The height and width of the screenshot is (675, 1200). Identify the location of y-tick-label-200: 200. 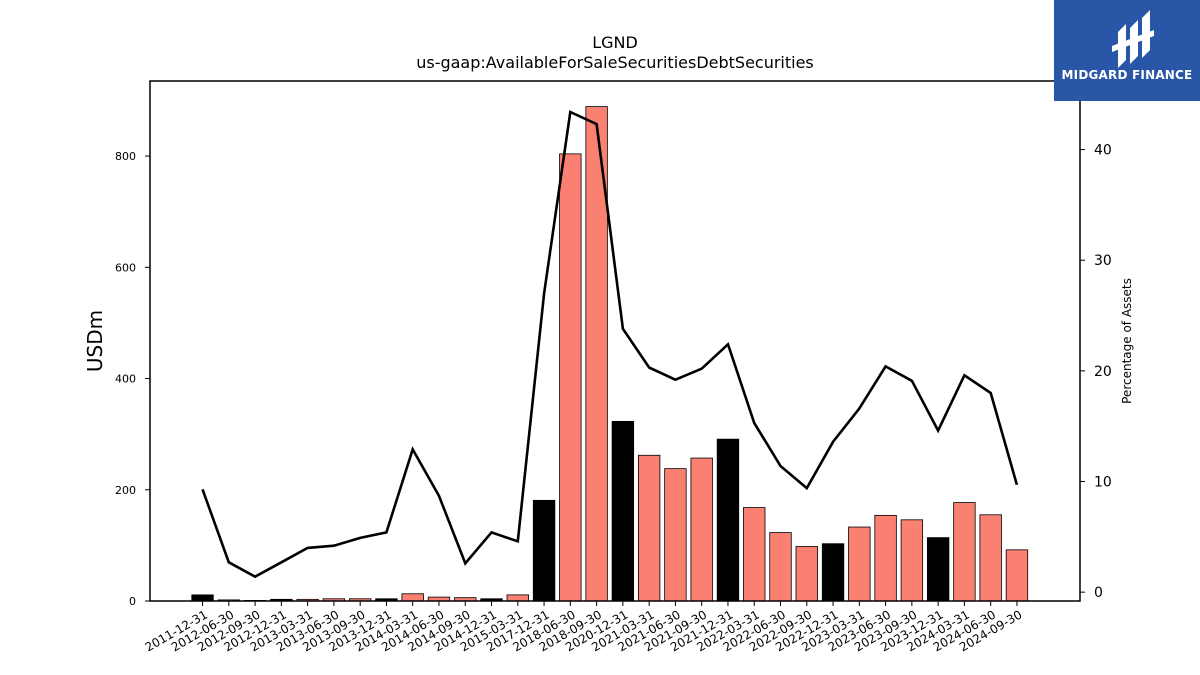
(125, 490).